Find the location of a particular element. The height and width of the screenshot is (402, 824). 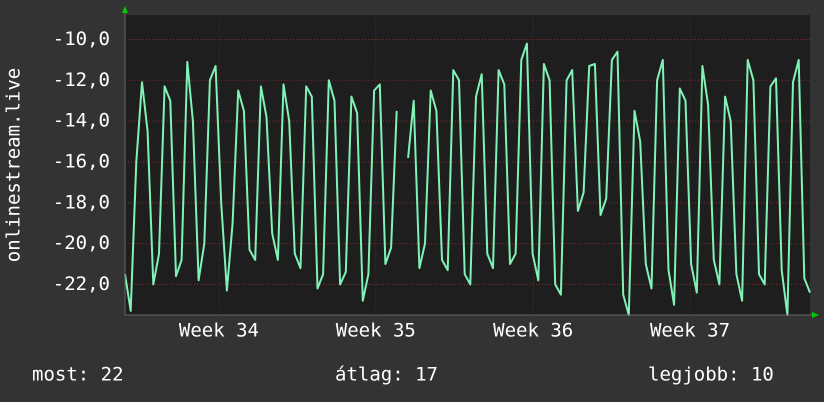

y-tick-label: -10,0 is located at coordinates (81, 39).